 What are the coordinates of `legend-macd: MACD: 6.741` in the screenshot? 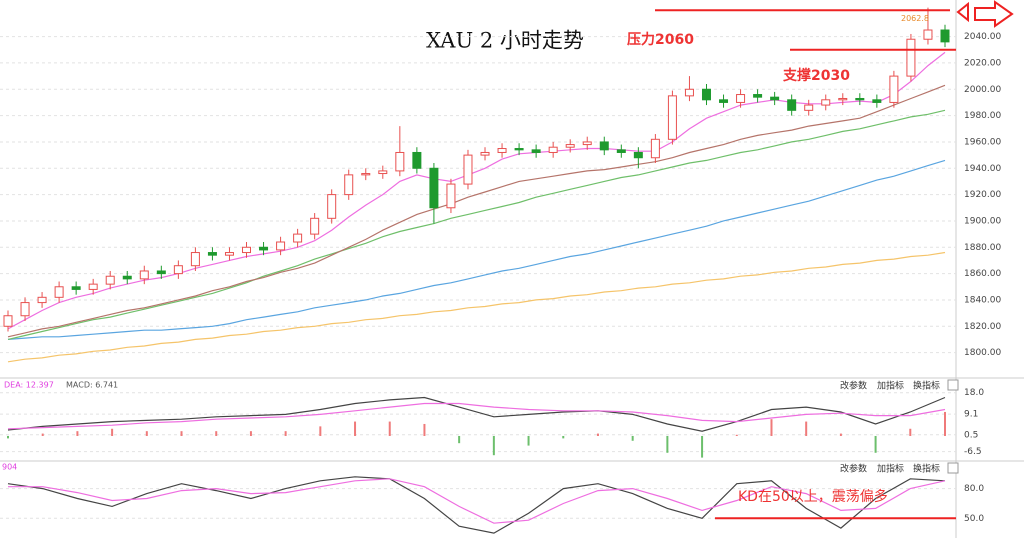 It's located at (92, 385).